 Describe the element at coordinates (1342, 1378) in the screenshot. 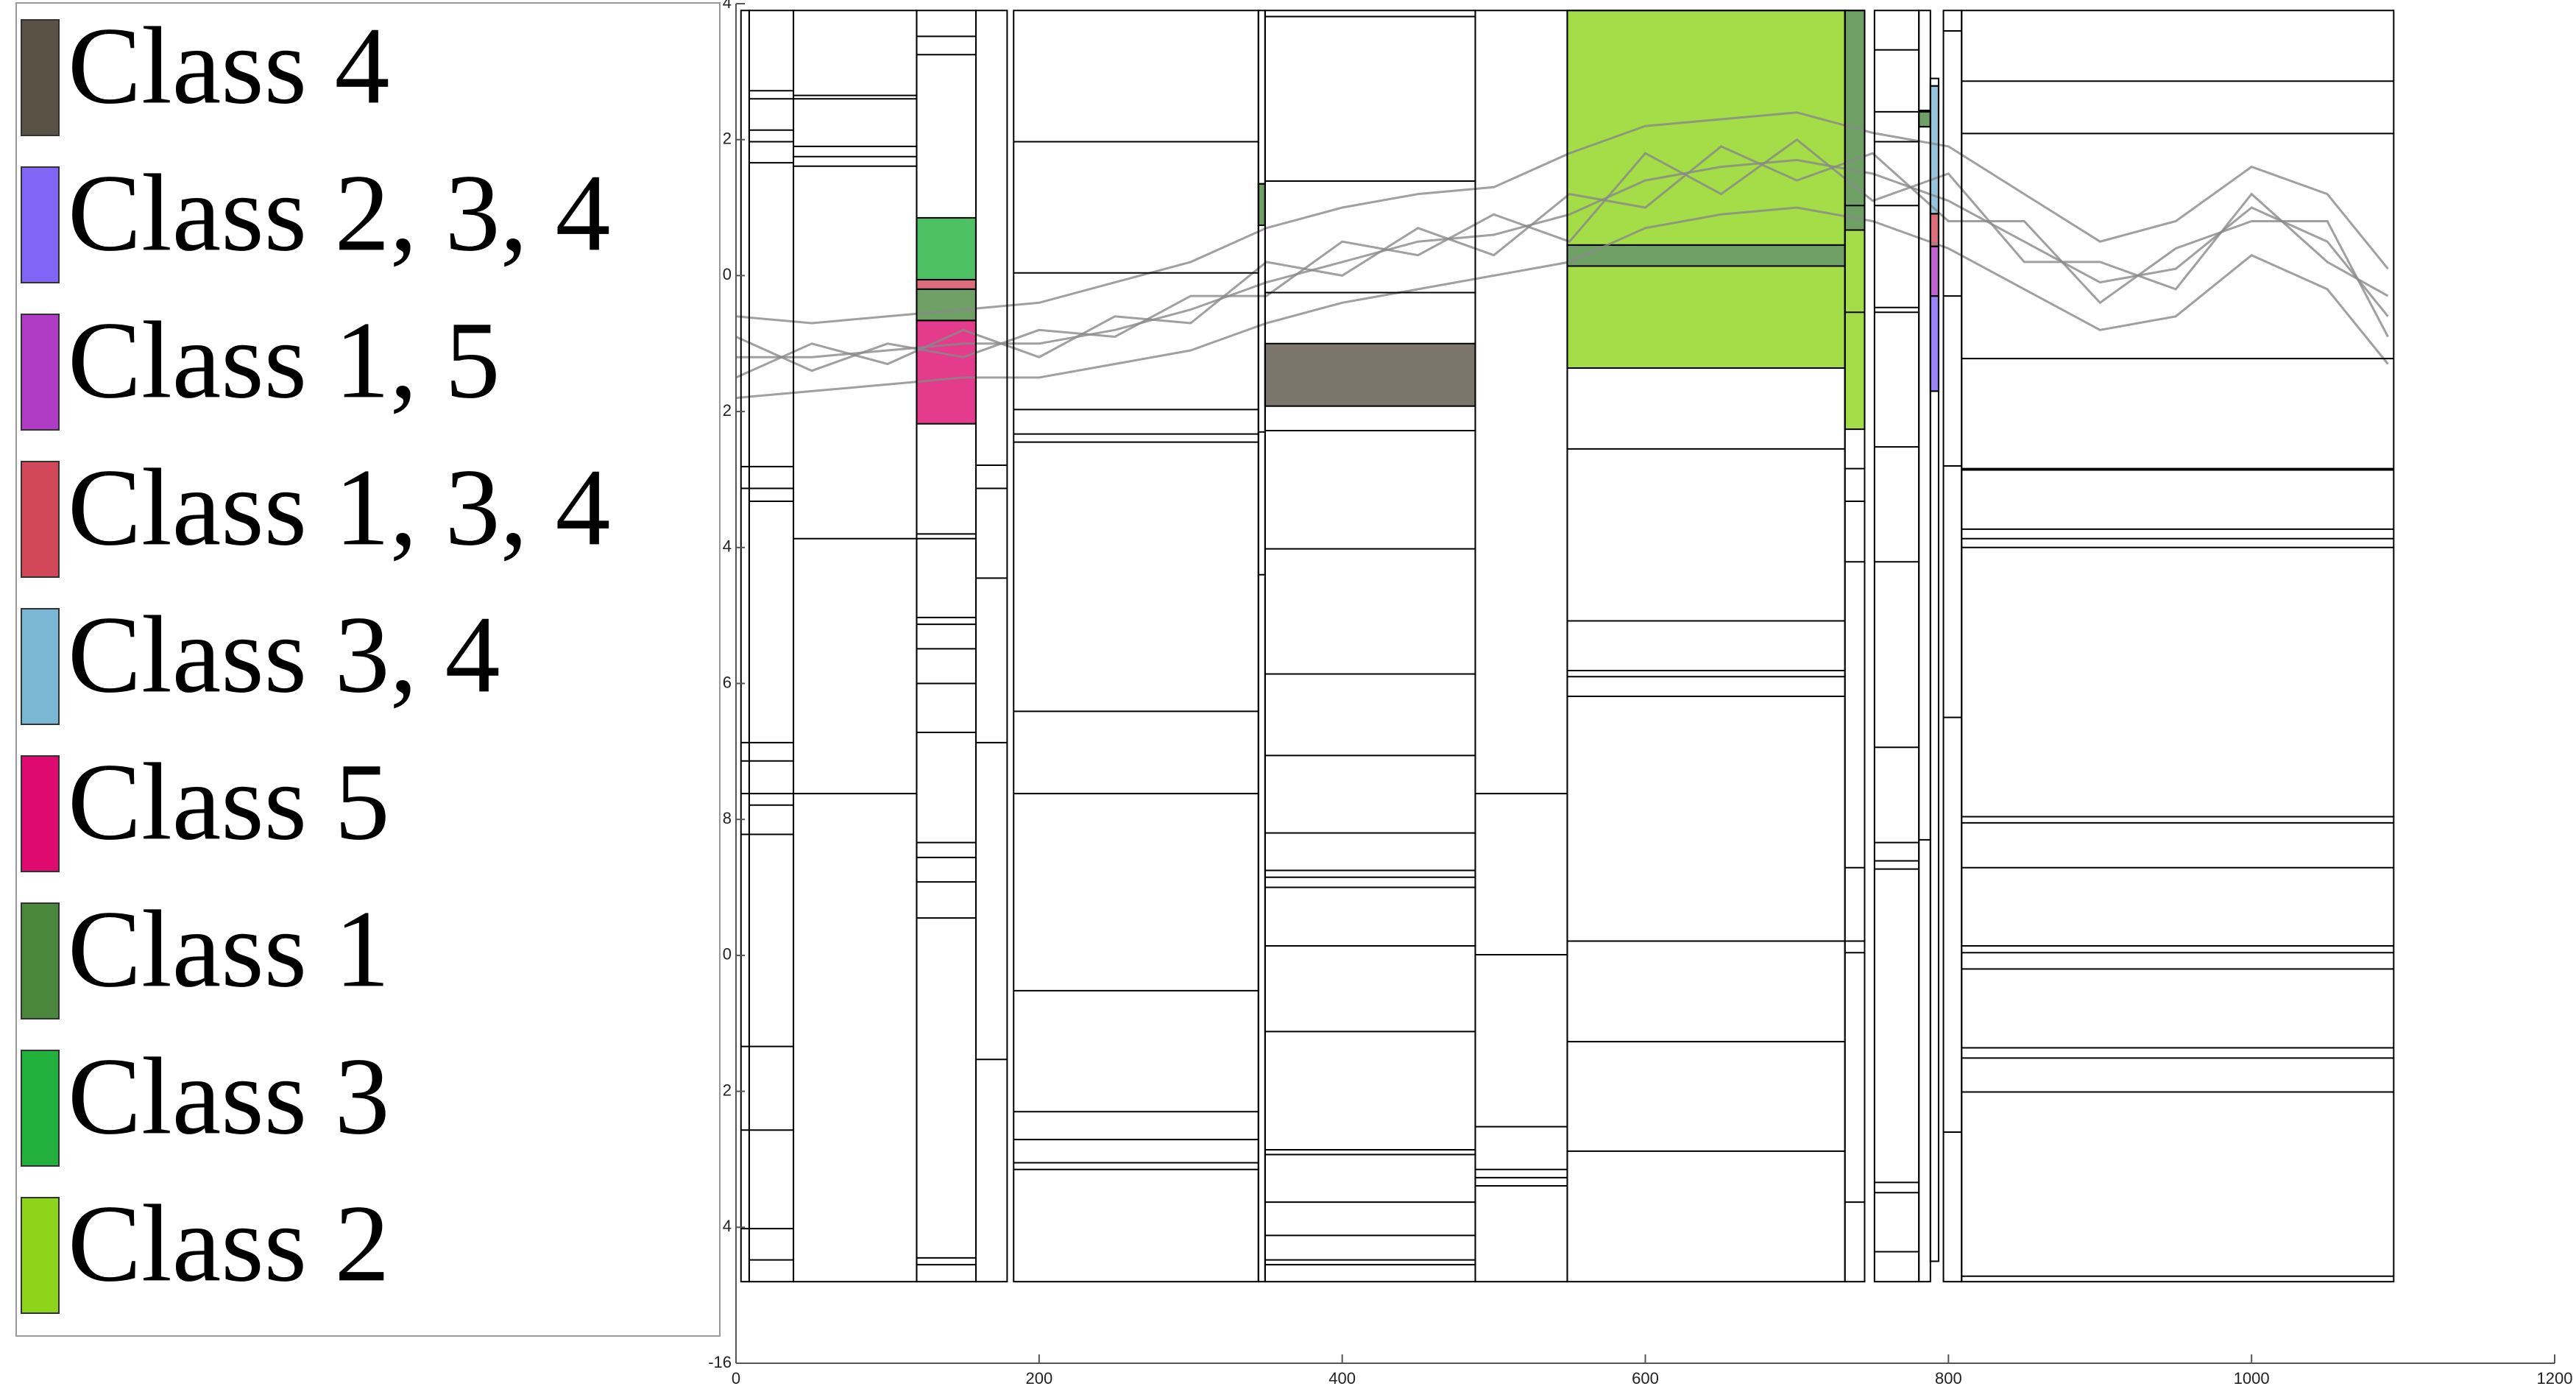

I see `x-tick-label: 400` at that location.